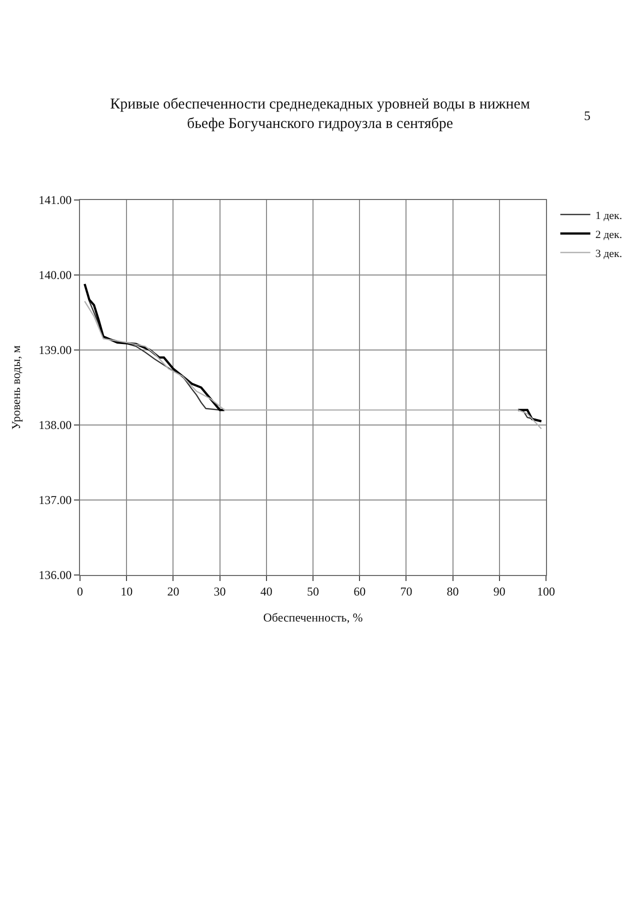 The width and height of the screenshot is (640, 905). I want to click on legend-label: 3 дек., so click(608, 254).